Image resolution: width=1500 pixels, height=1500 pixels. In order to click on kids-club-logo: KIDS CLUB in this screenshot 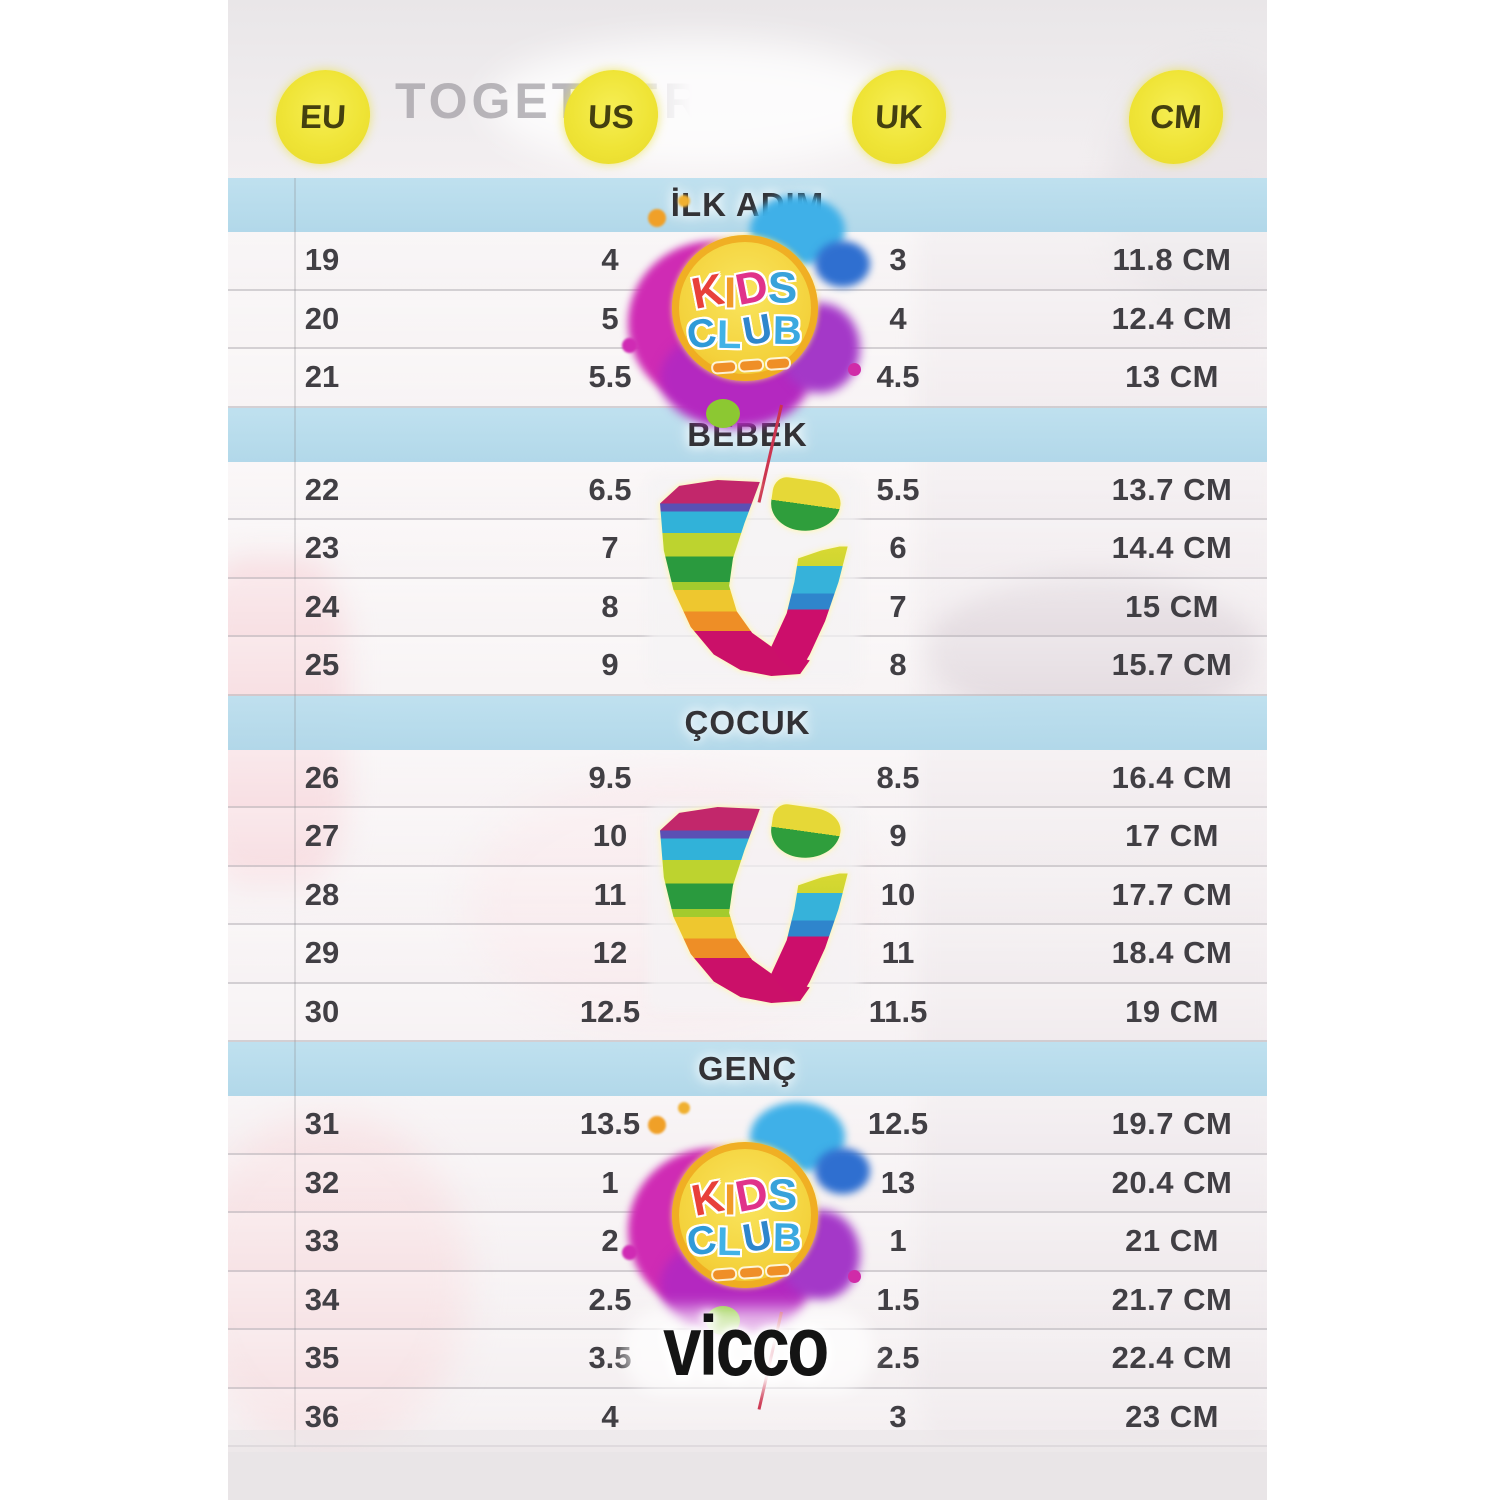, I will do `click(745, 1255)`.